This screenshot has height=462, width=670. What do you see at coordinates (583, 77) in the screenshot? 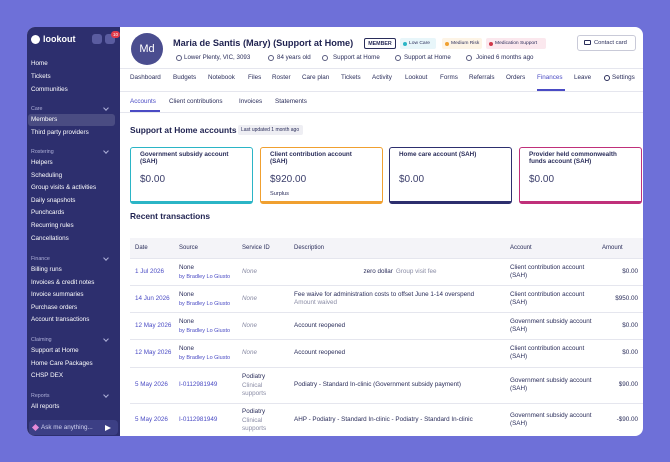
I see `tab: Leave` at bounding box center [583, 77].